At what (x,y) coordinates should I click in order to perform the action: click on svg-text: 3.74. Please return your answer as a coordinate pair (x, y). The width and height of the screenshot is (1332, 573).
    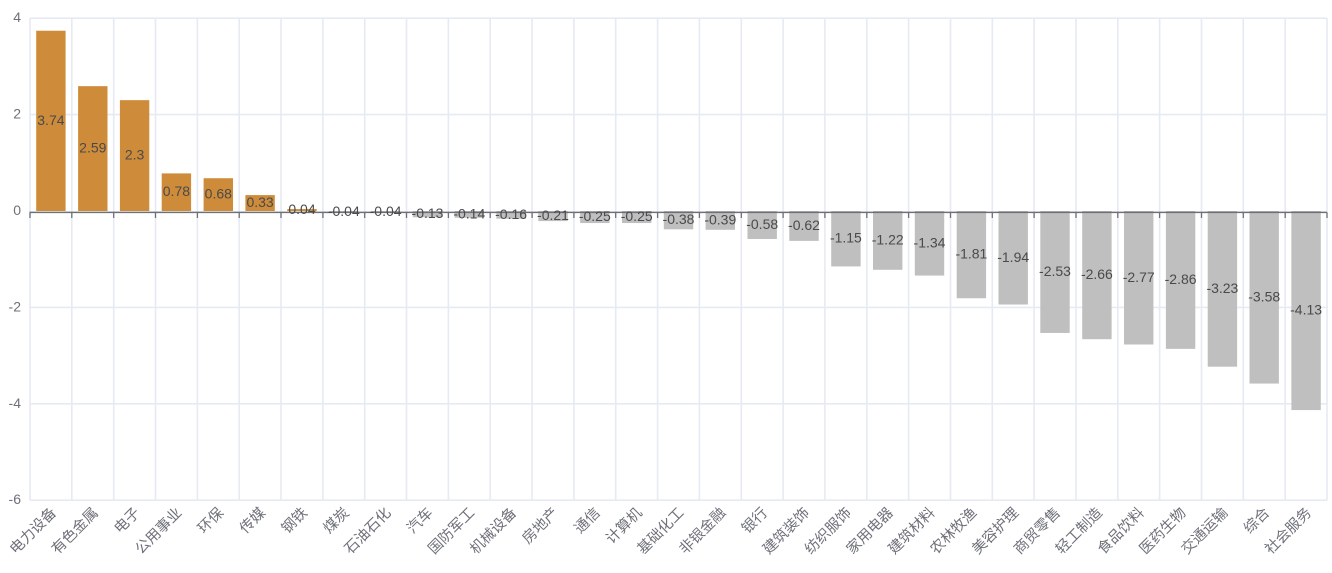
    Looking at the image, I should click on (50, 120).